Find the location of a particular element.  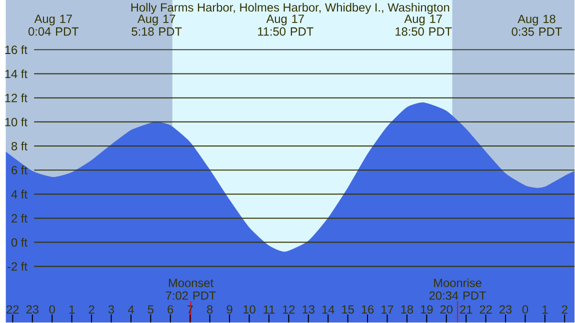

y-tick-label: 8 ft is located at coordinates (20, 146).